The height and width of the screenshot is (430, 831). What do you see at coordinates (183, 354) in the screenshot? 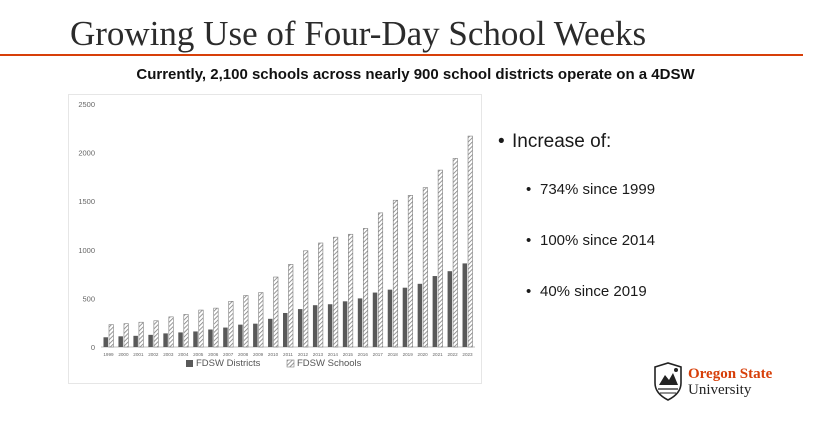
I see `x-tick-label: 2004` at bounding box center [183, 354].